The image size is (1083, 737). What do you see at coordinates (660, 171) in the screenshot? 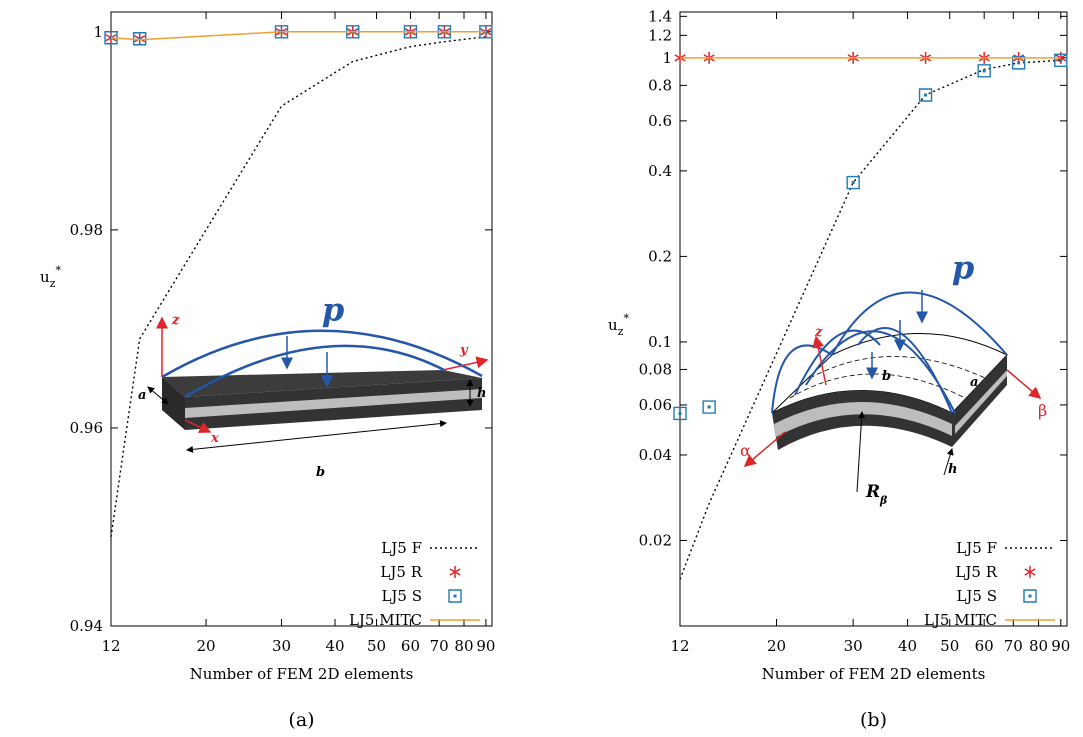
I see `y-tick-label: 0.4` at bounding box center [660, 171].